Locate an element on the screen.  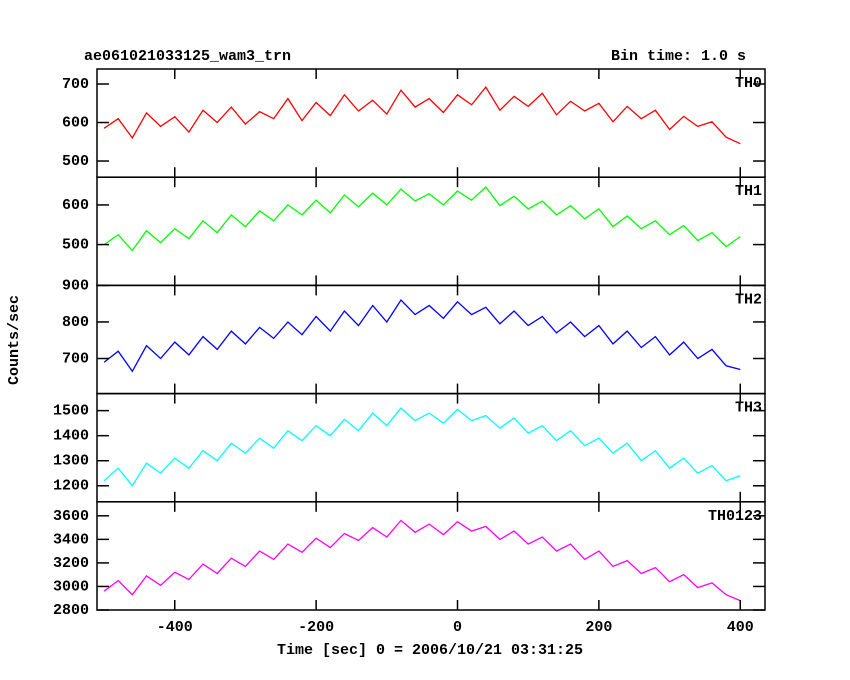
y-tick-label: 3200 is located at coordinates (71, 563).